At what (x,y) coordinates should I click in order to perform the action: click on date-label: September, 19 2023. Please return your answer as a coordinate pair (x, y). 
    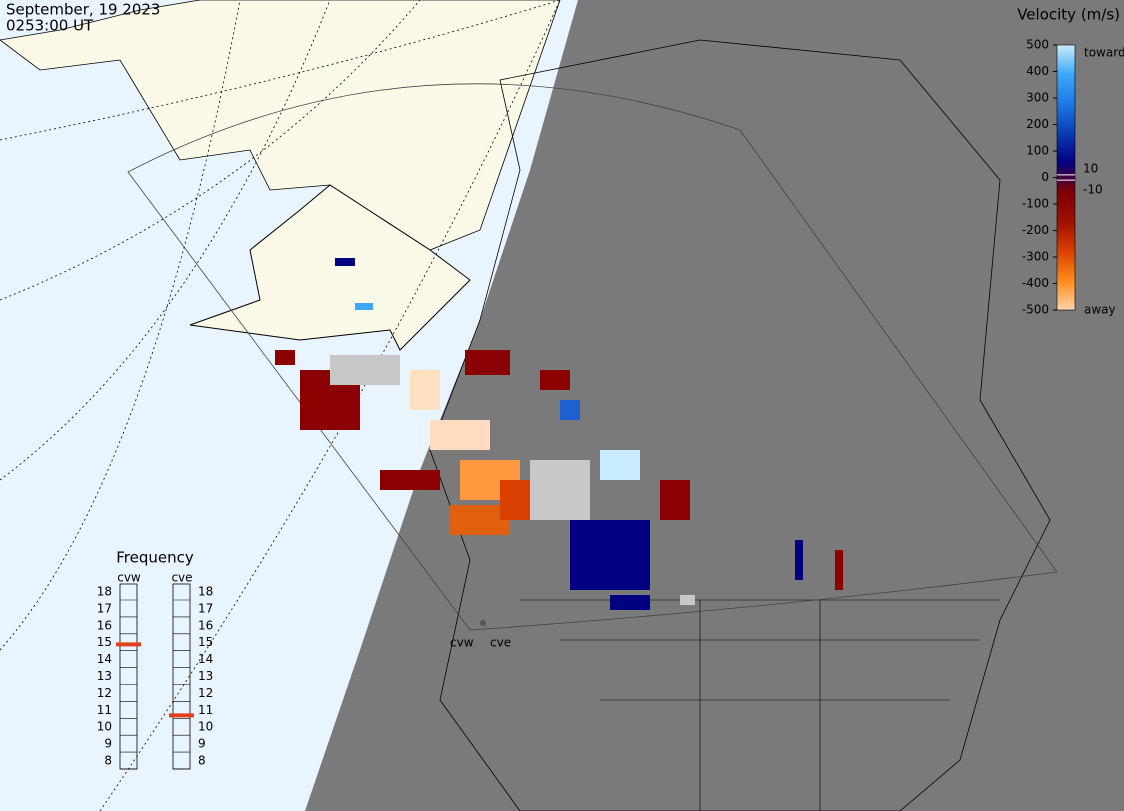
    Looking at the image, I should click on (83, 10).